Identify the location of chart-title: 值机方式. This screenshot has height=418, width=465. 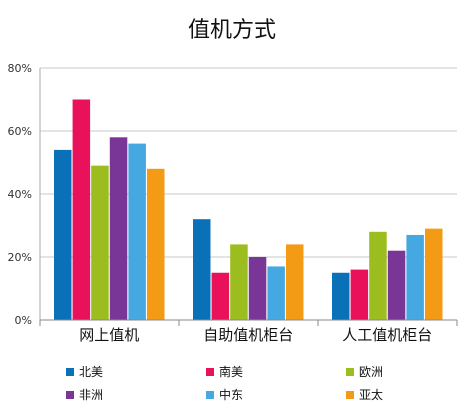
(232, 30).